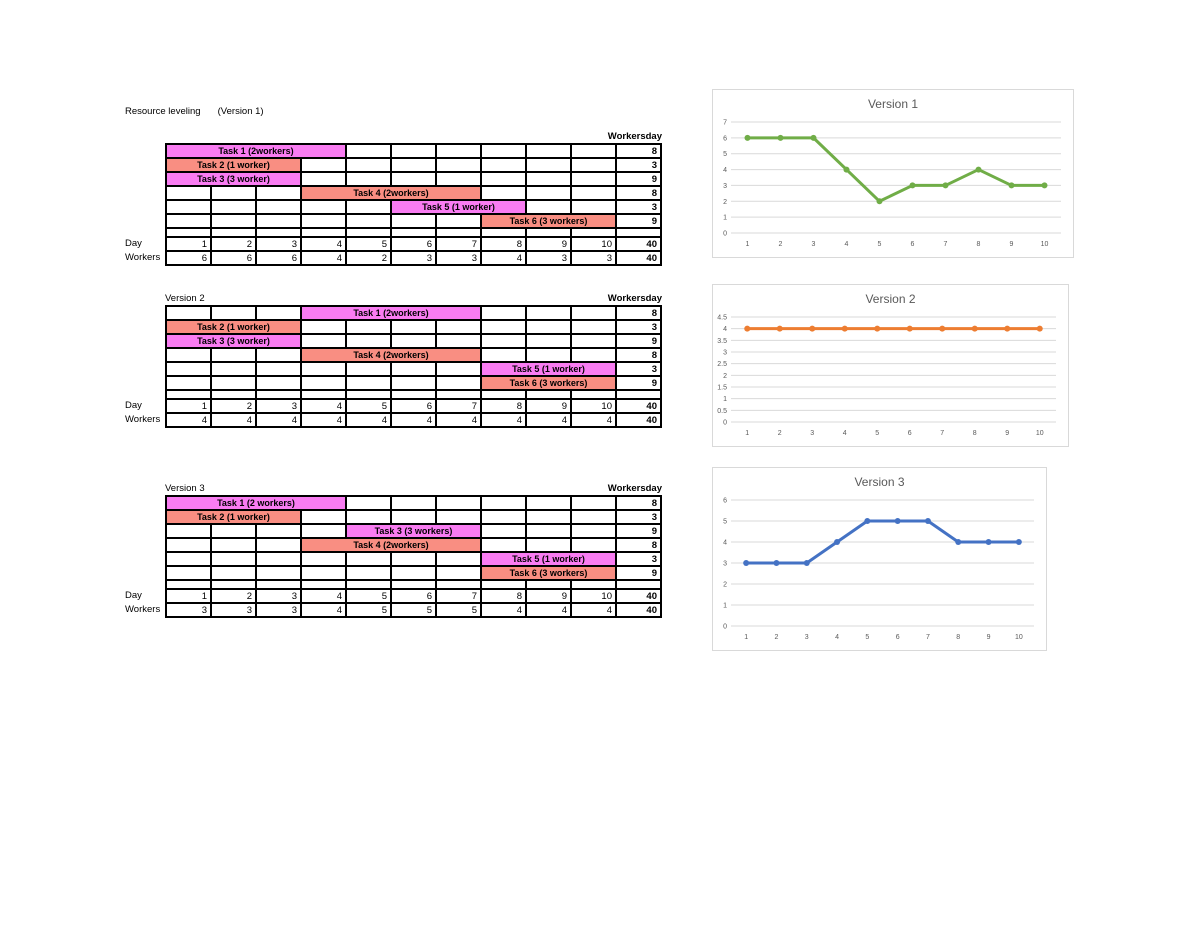 The image size is (1200, 927). Describe the element at coordinates (593, 244) in the screenshot. I see `day-value-cell: 10` at that location.